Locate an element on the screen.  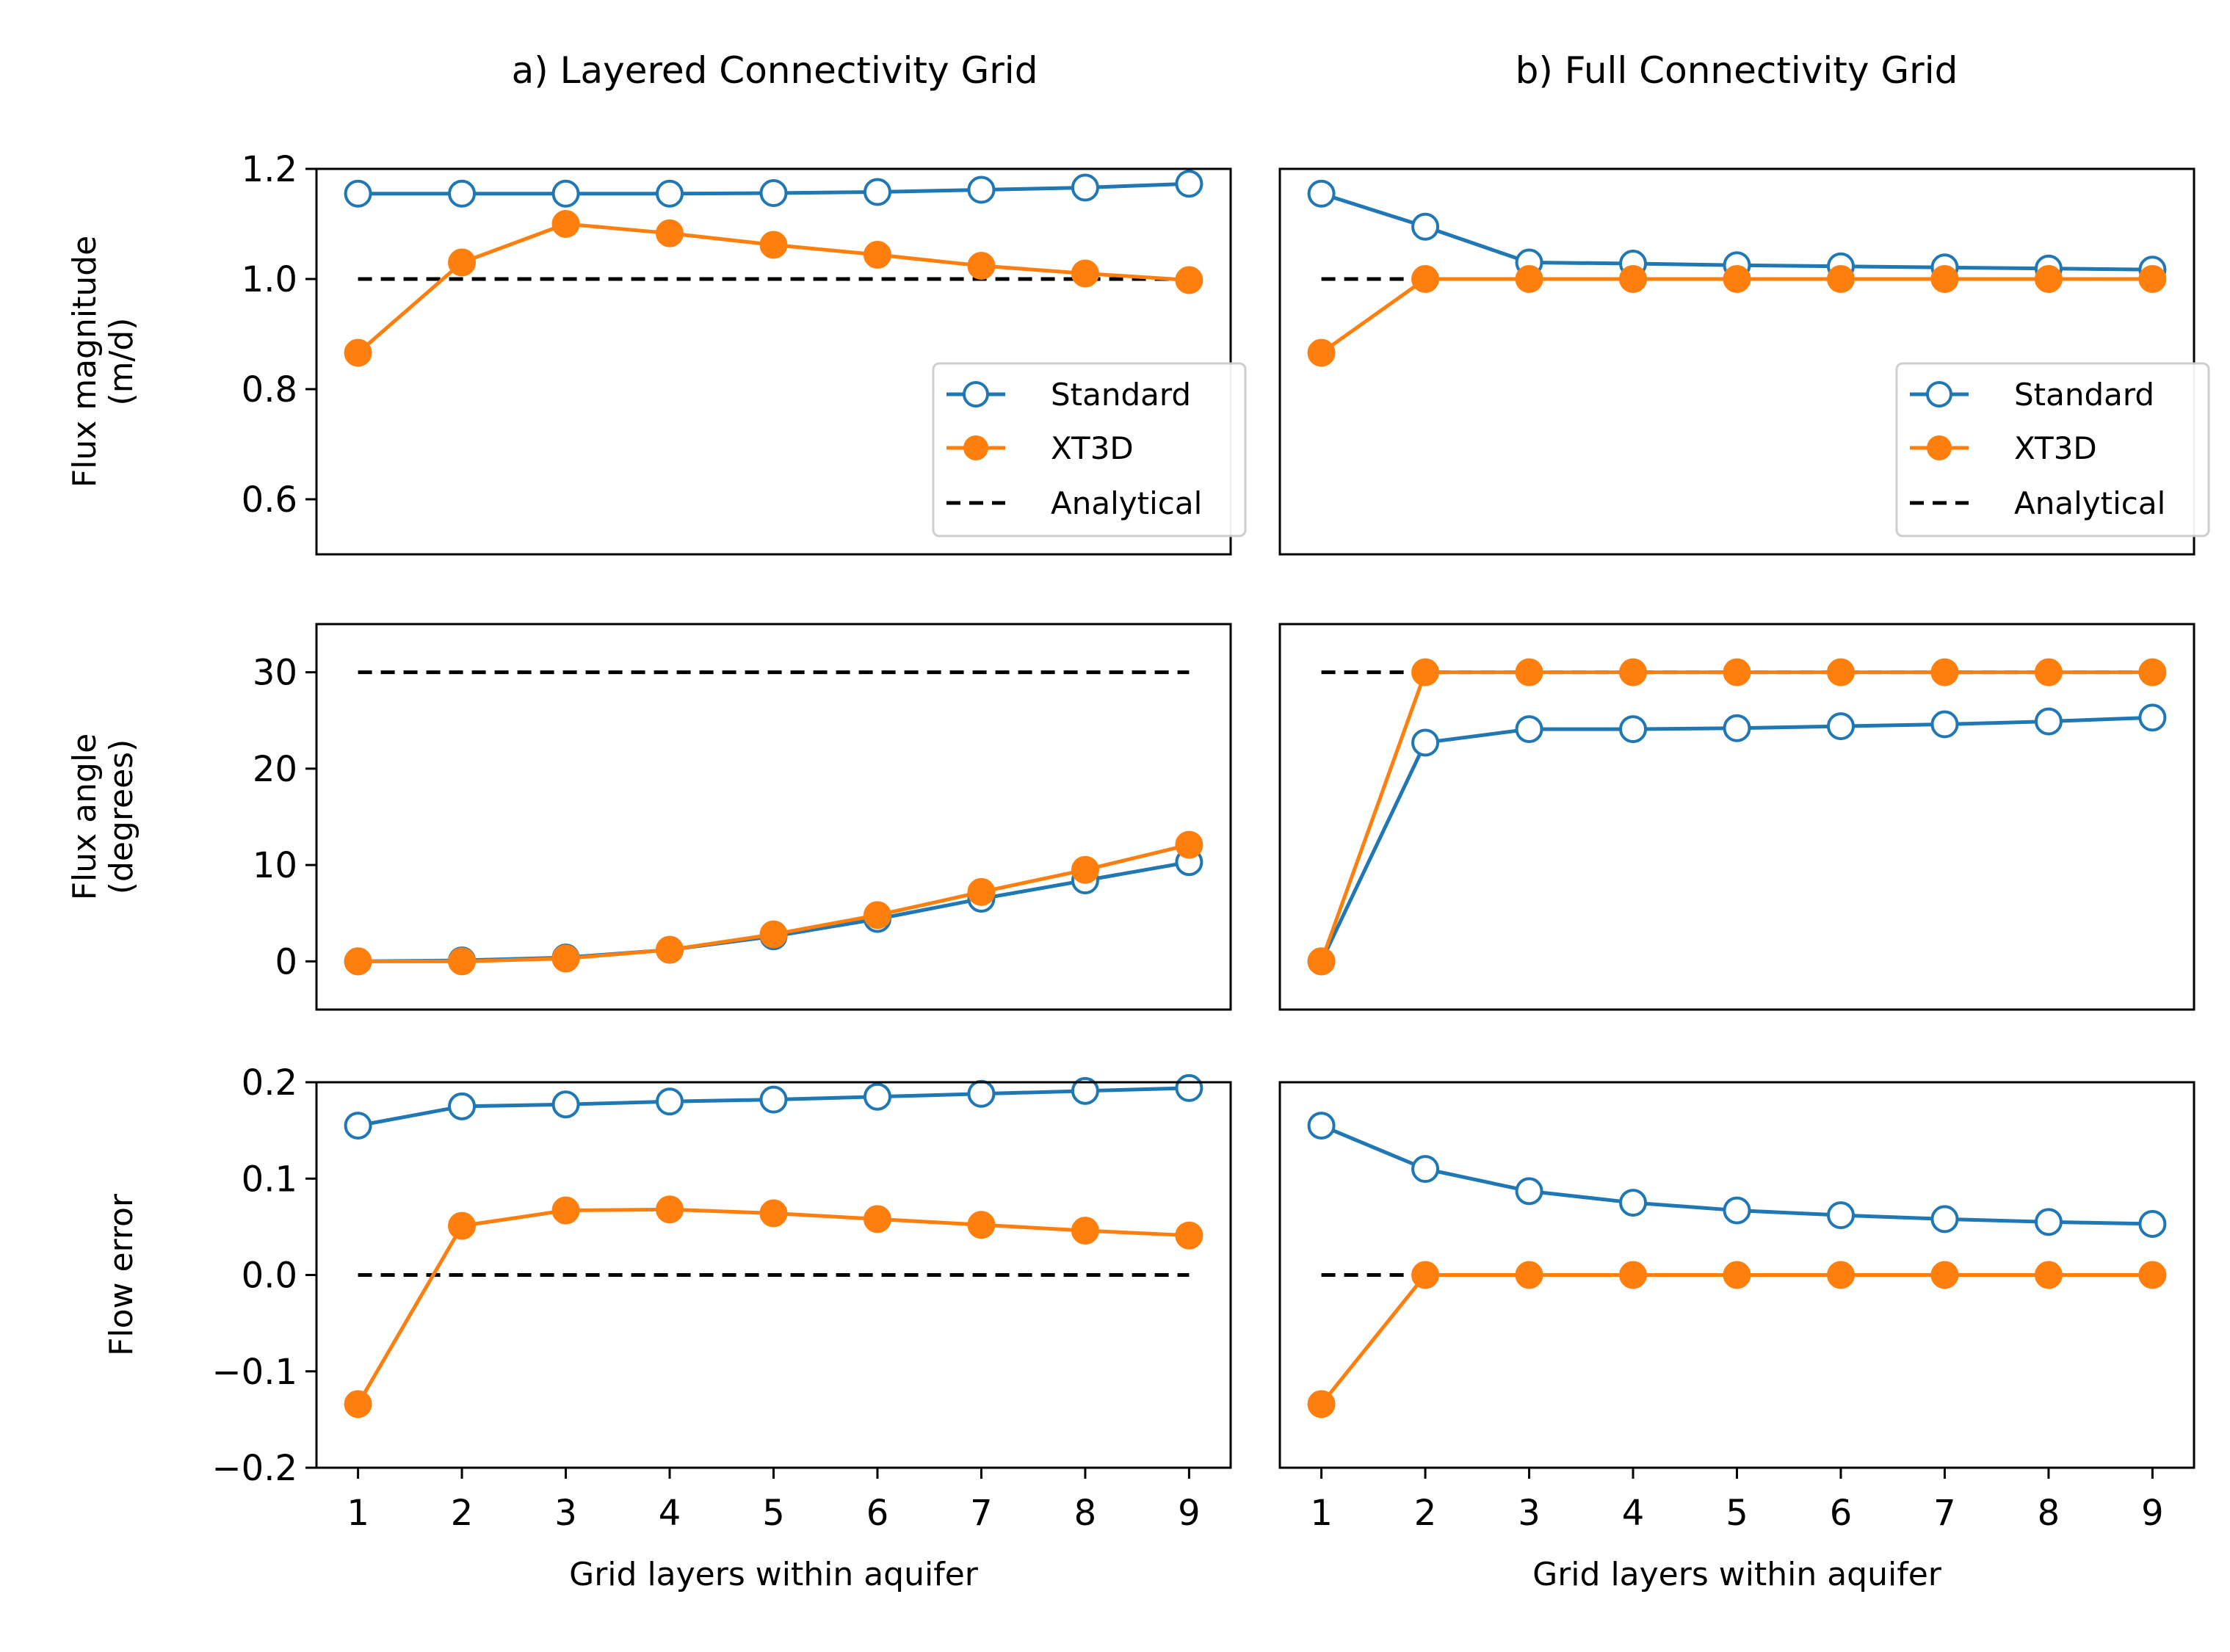
y-tick-label: 0.8 is located at coordinates (269, 389).